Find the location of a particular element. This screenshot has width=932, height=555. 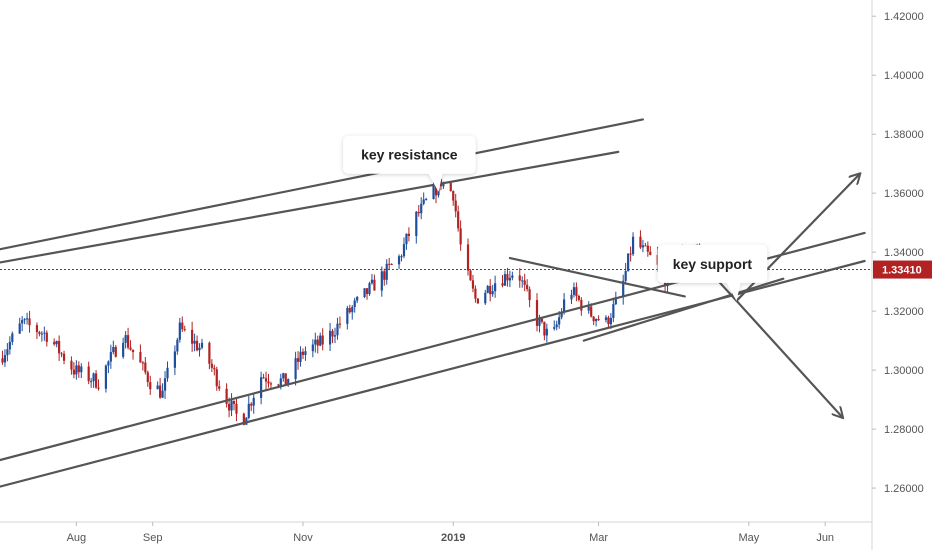

upper-channel-inner is located at coordinates (310, 207).